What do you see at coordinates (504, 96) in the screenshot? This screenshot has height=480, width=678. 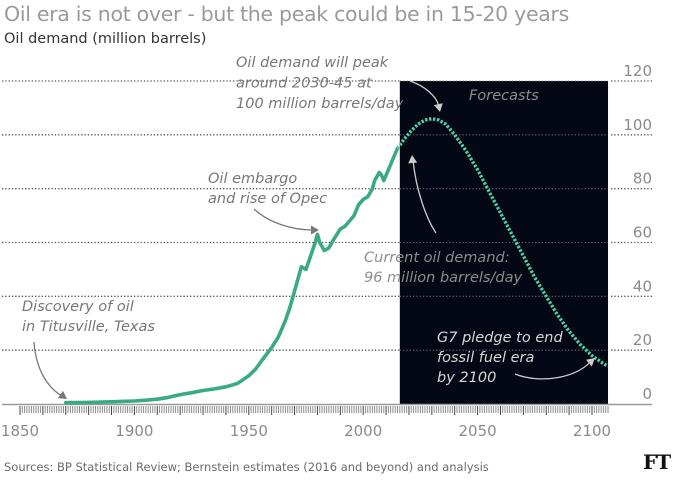 I see `forecast-label: Forecasts` at bounding box center [504, 96].